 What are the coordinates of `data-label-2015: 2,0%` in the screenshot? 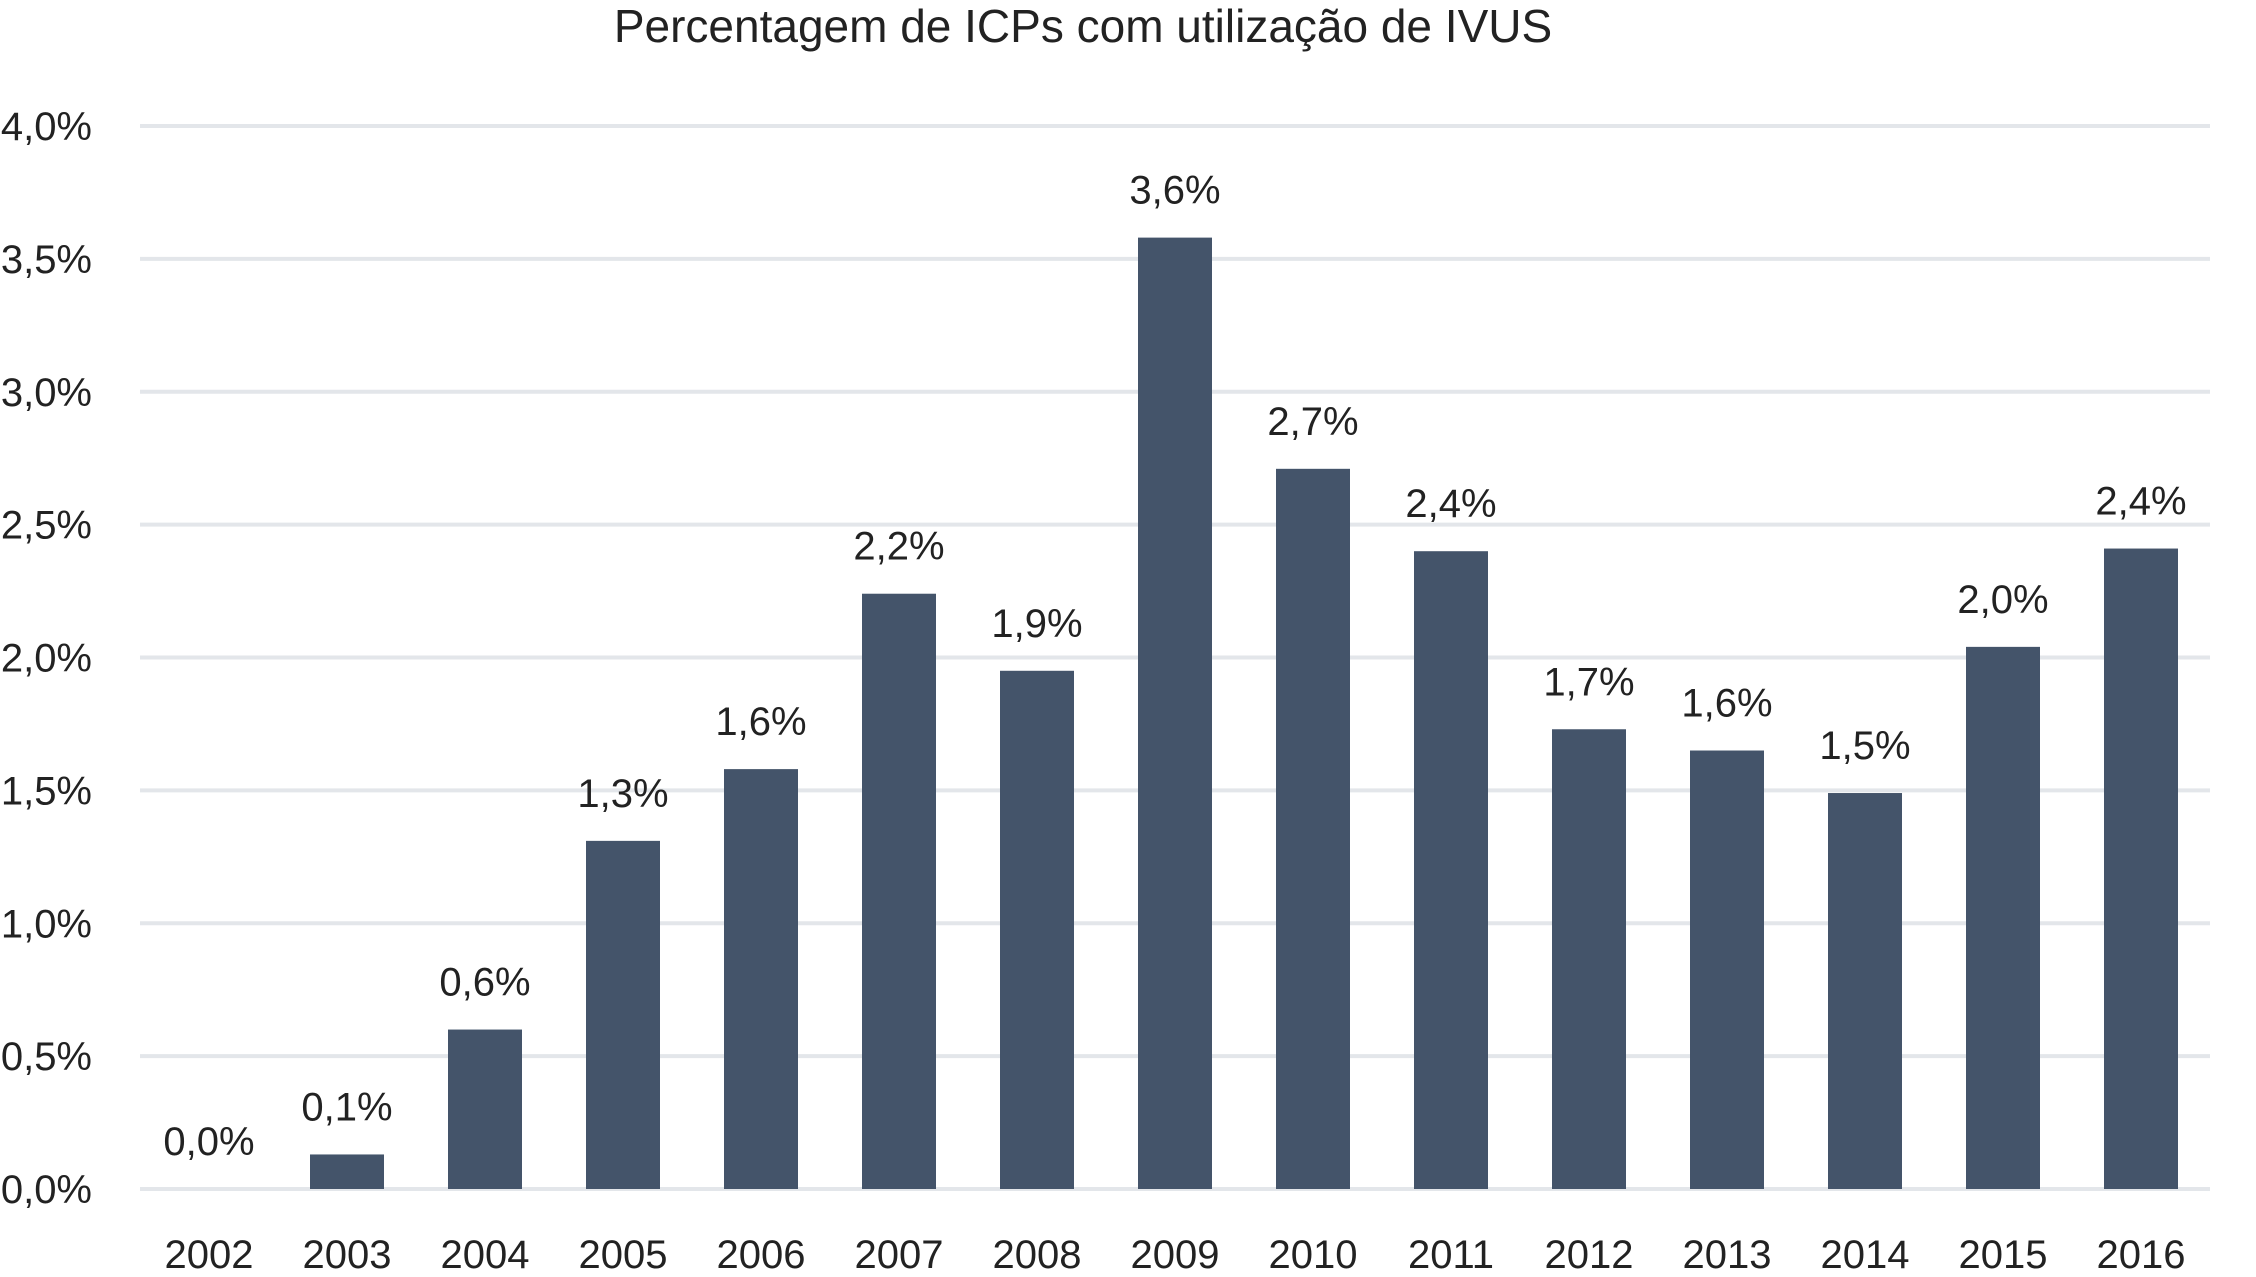 It's located at (2002, 600).